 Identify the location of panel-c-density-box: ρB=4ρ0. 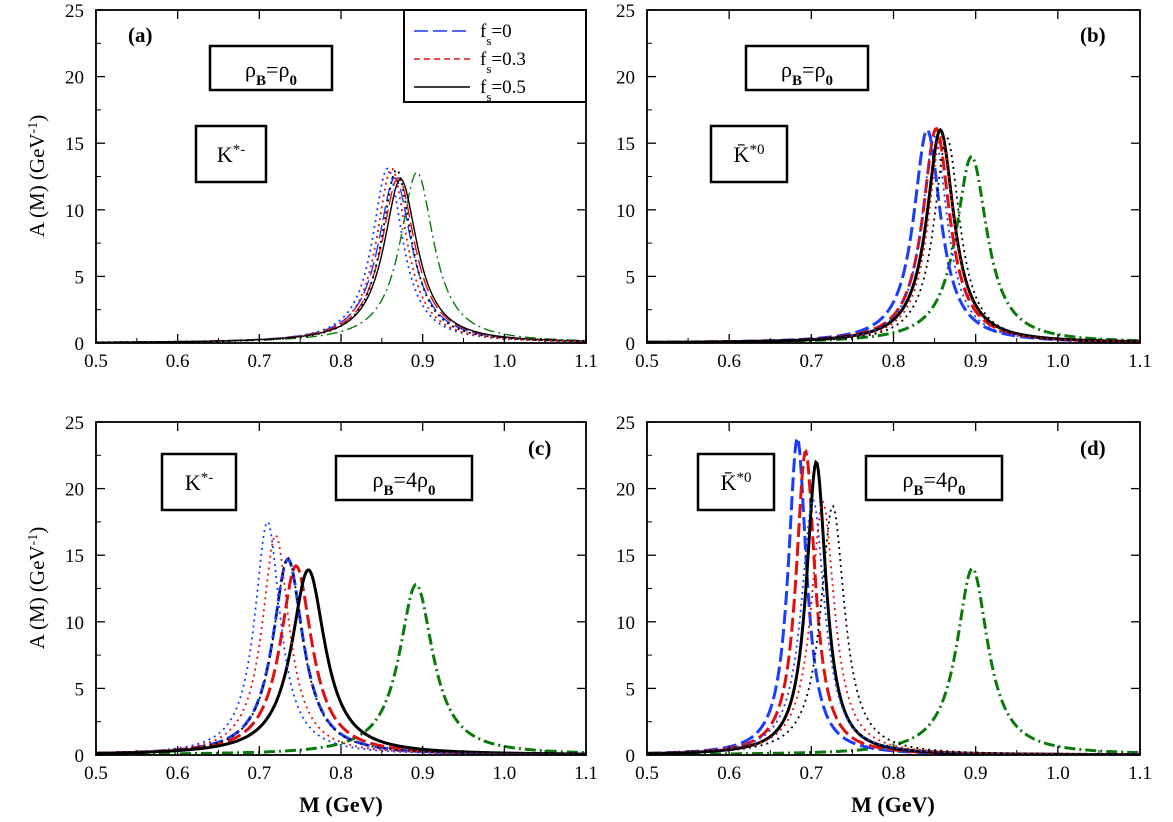
(404, 478).